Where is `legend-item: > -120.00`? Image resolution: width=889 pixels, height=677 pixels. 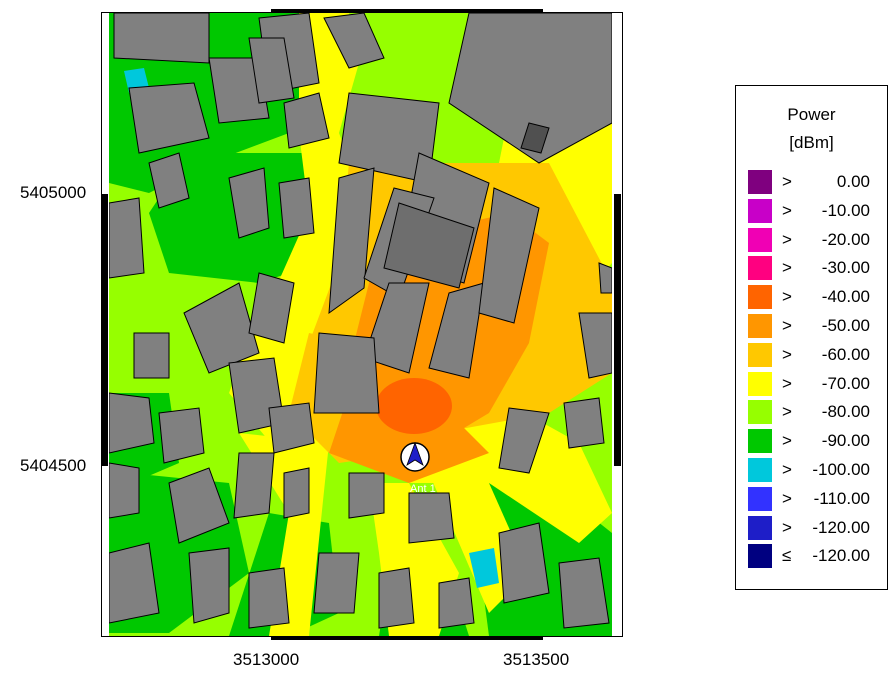 legend-item: > -120.00 is located at coordinates (815, 527).